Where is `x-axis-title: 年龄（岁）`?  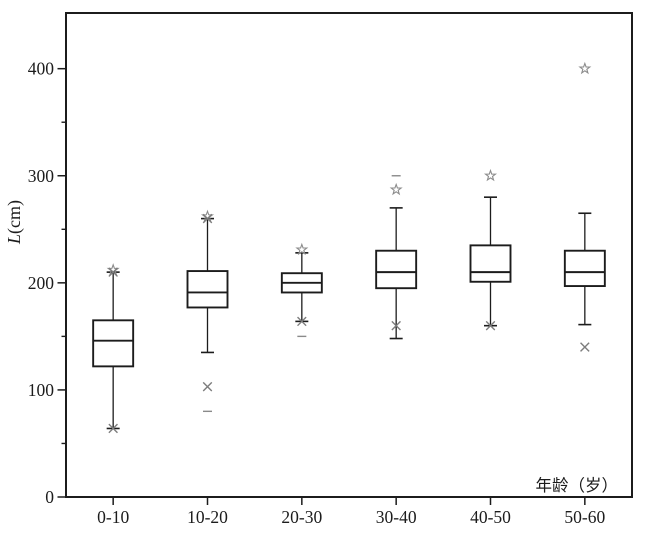 x-axis-title: 年龄（岁） is located at coordinates (577, 485).